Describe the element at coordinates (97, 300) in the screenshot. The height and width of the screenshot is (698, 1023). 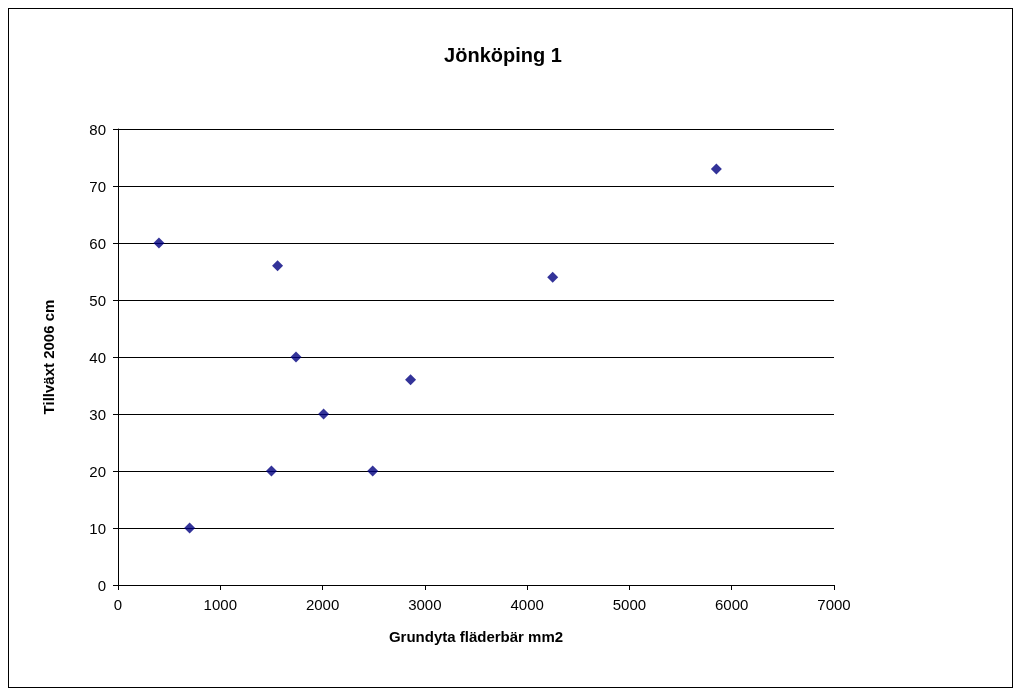
I see `y-tick-label: 50` at that location.